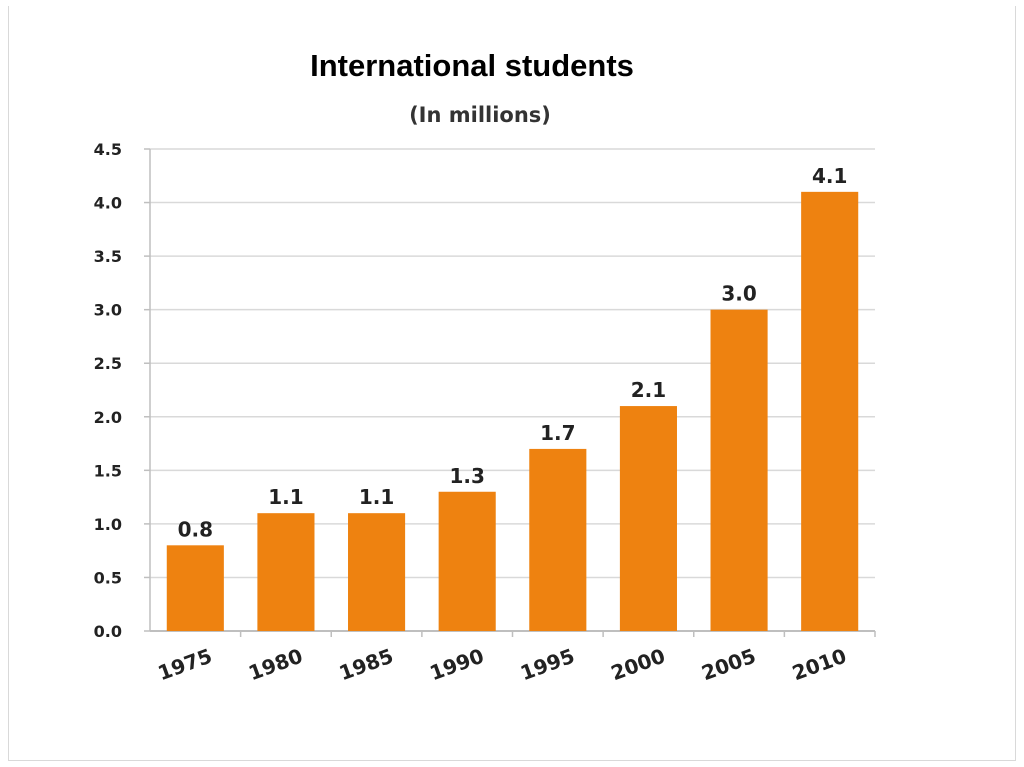 The width and height of the screenshot is (1024, 767). What do you see at coordinates (275, 665) in the screenshot?
I see `x-category-label: 1980` at bounding box center [275, 665].